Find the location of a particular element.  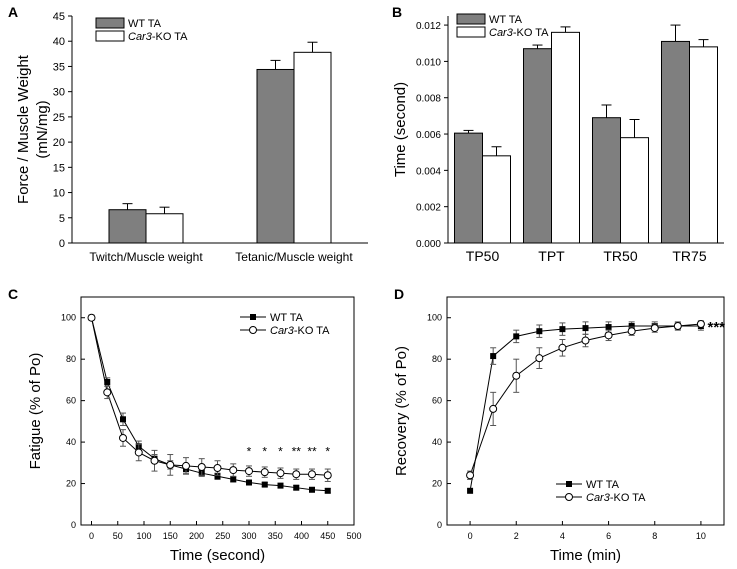

x-tick-label: 200 is located at coordinates (196, 536).